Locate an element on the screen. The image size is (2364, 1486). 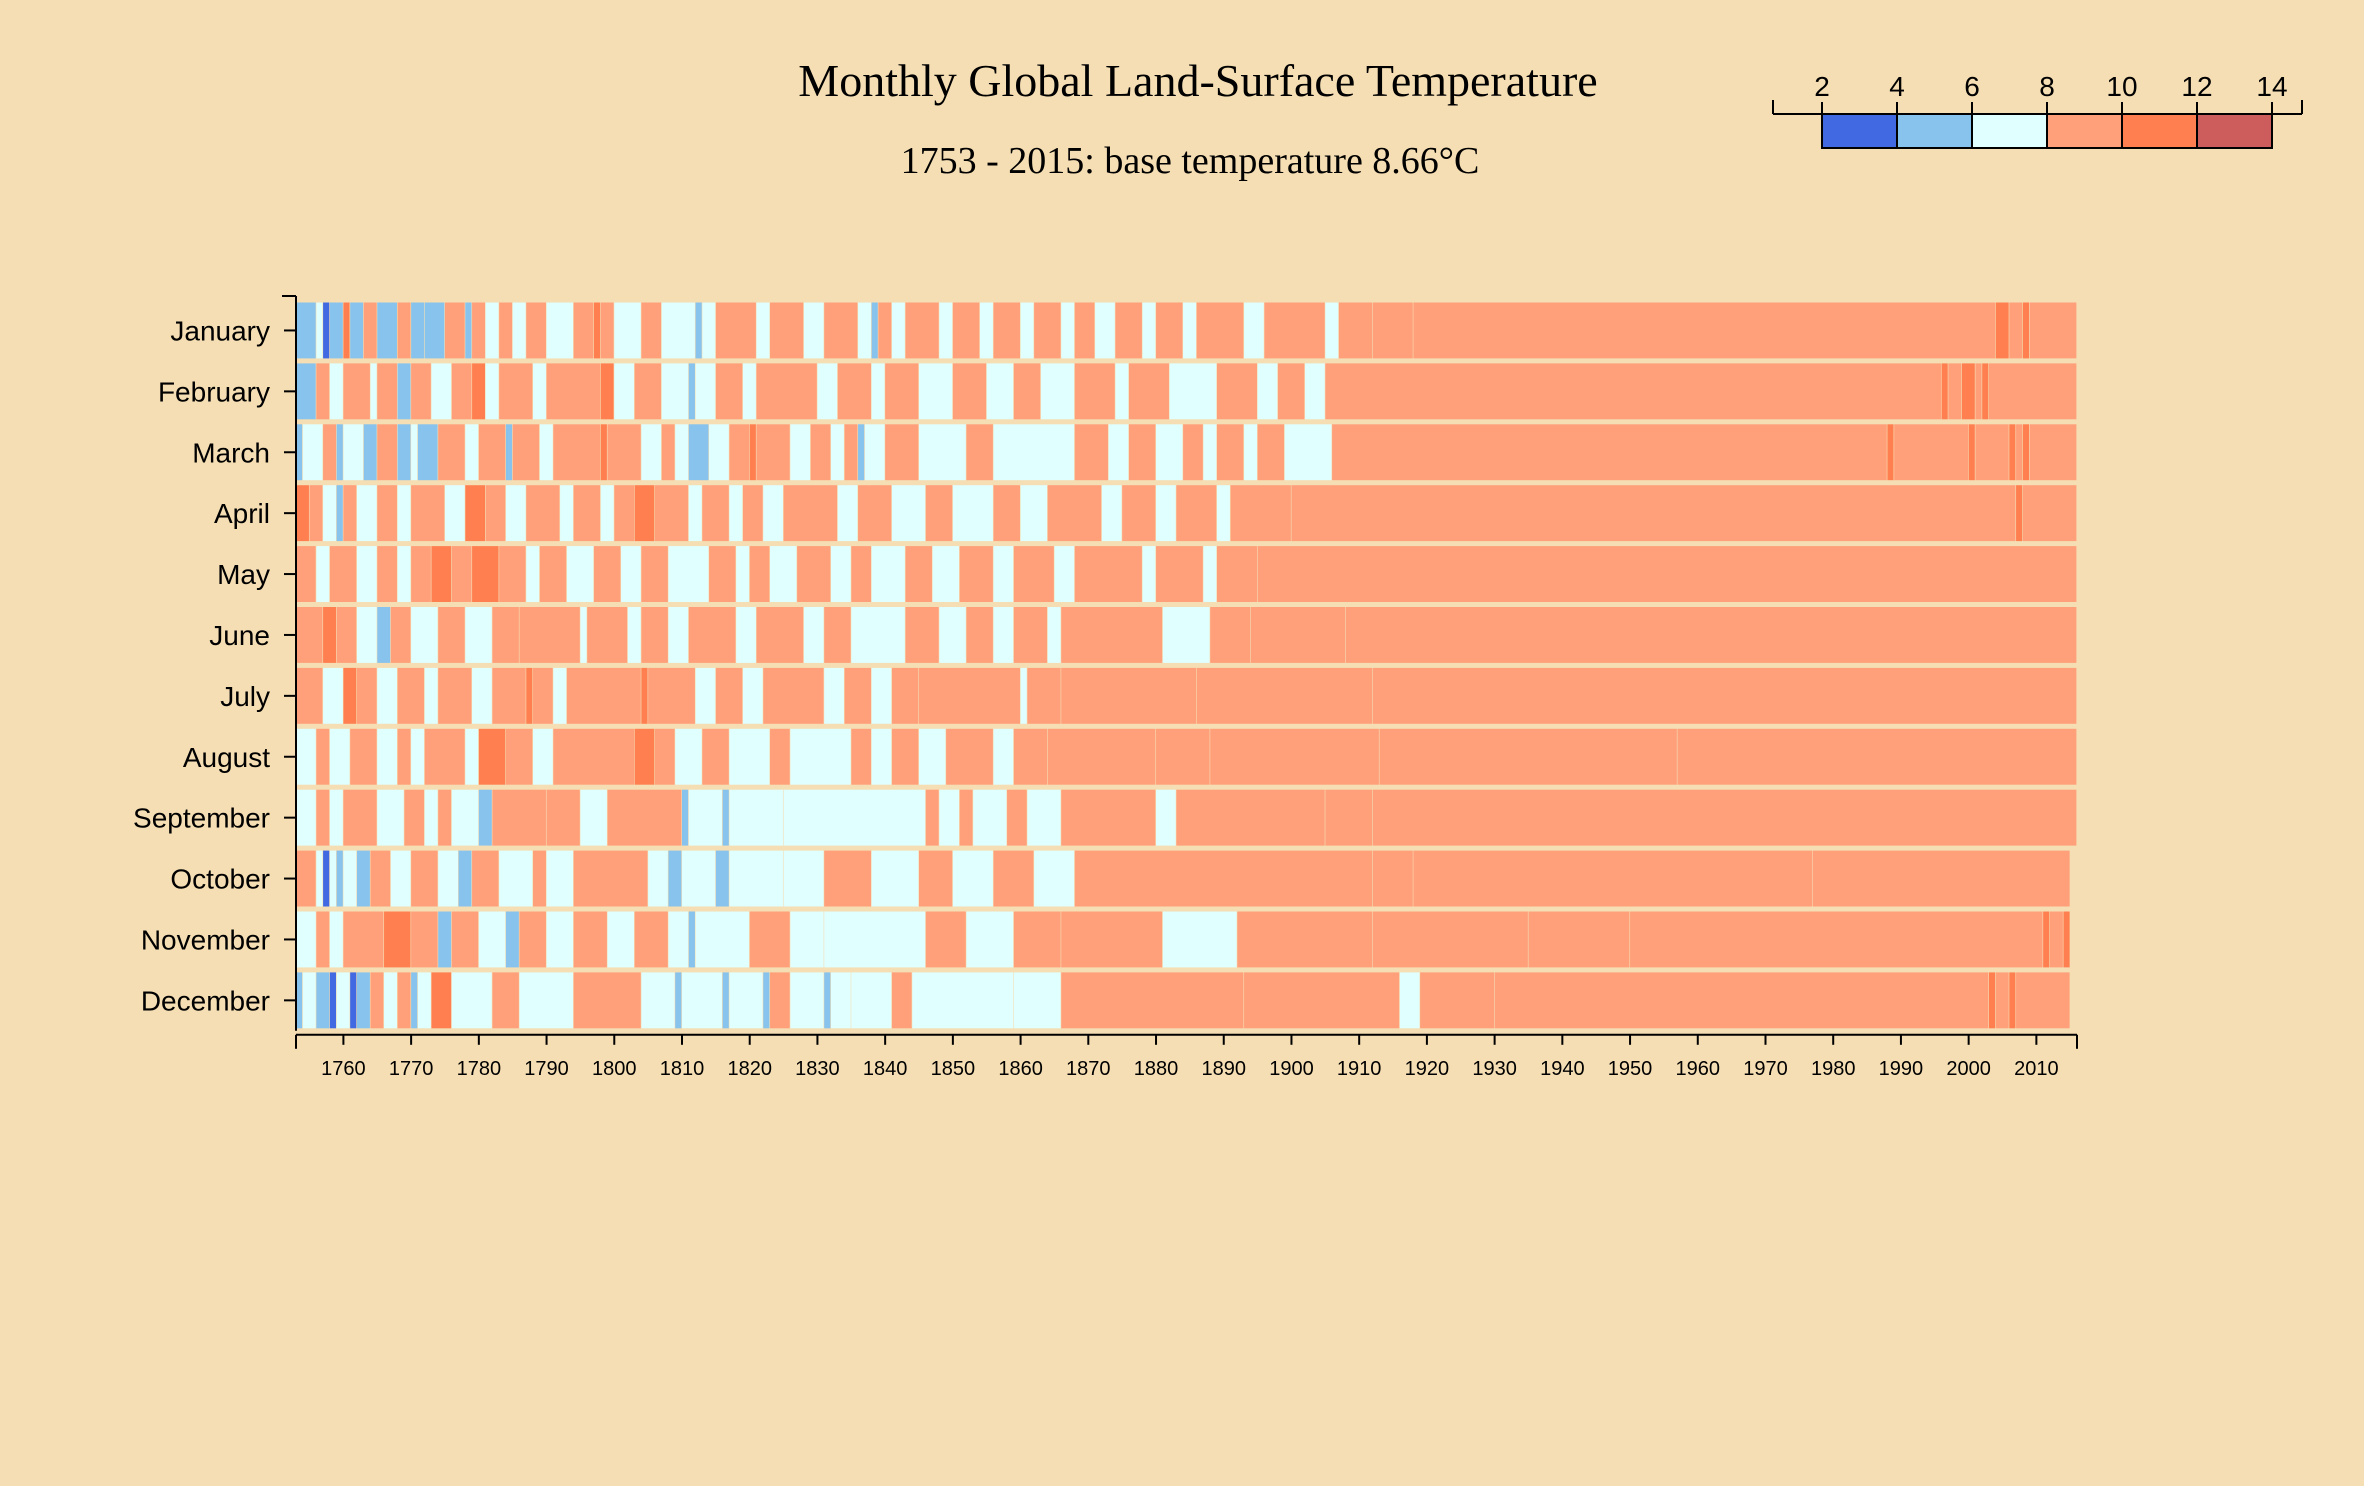
y-tick-label: October is located at coordinates (220, 879).